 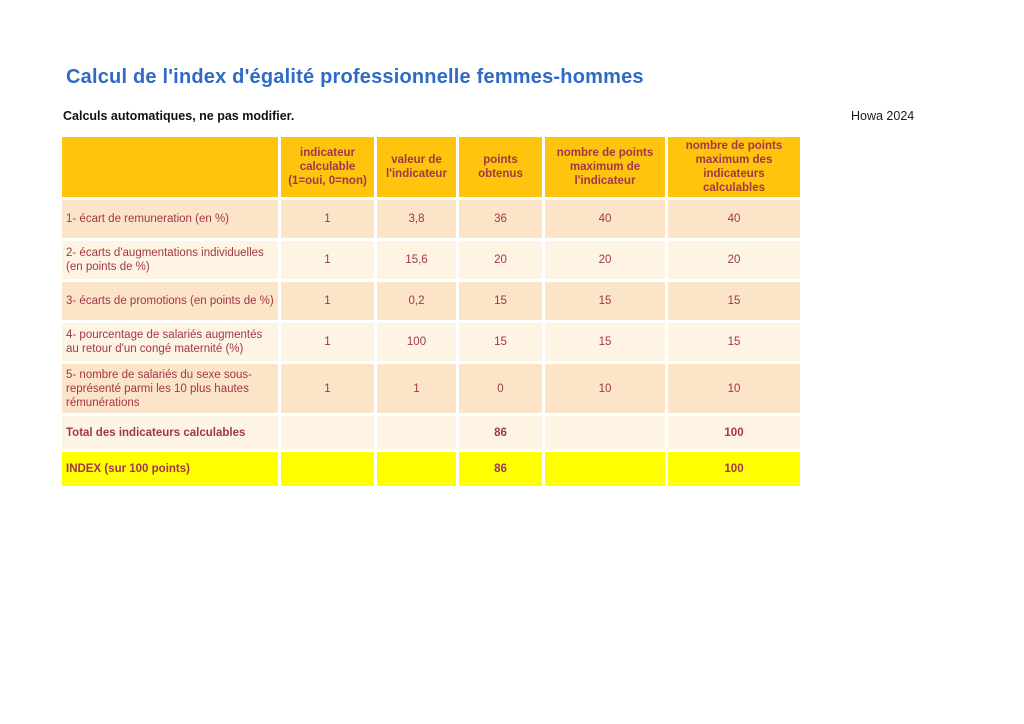 What do you see at coordinates (500, 433) in the screenshot?
I see `total-points: 86` at bounding box center [500, 433].